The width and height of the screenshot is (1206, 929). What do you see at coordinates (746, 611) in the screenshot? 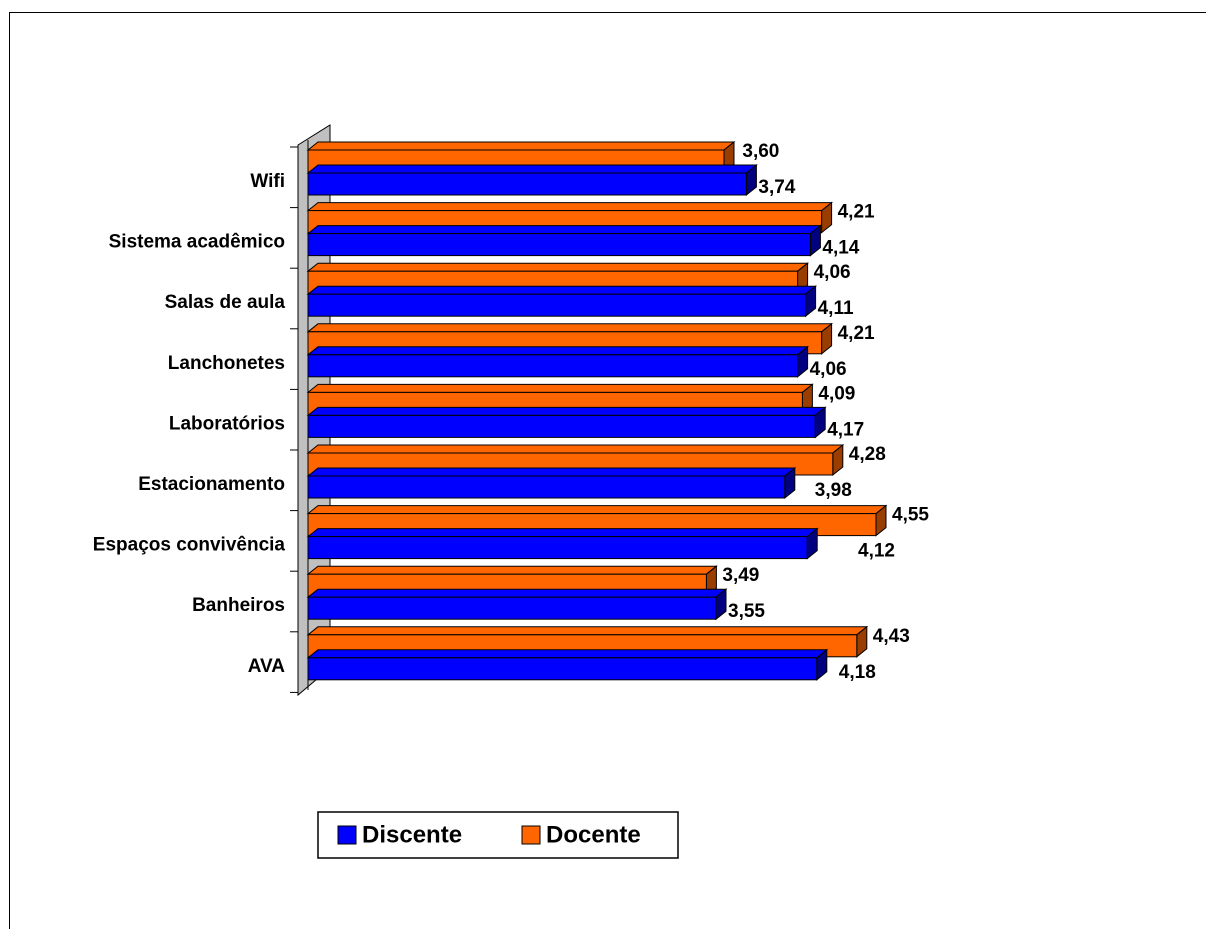
I see `value-label: 3,55` at bounding box center [746, 611].